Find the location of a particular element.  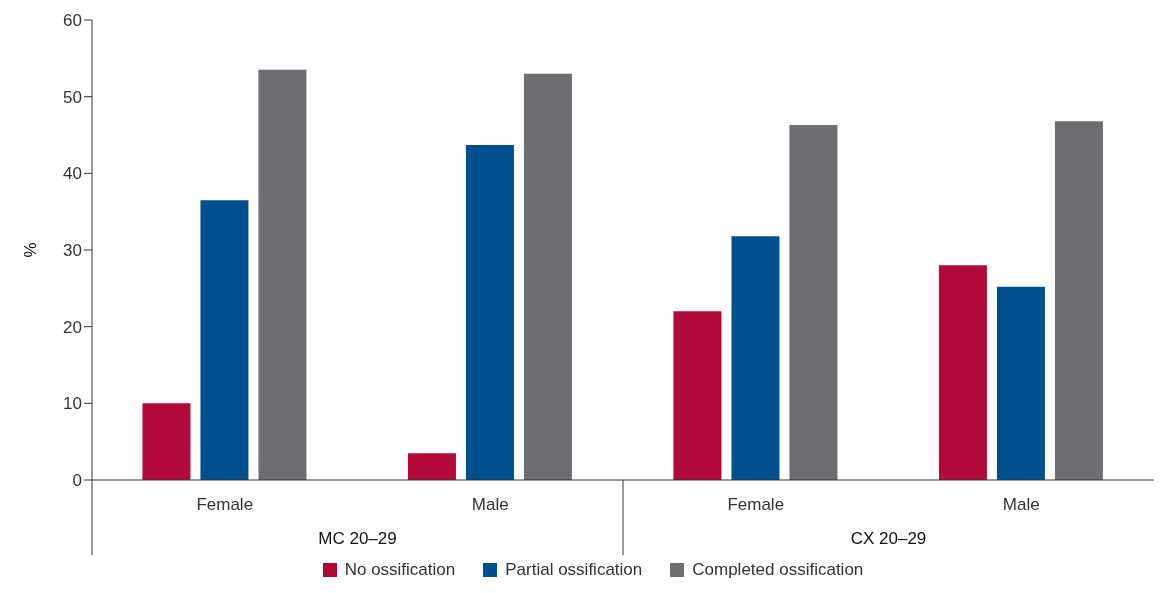

y-tick-label: 40 is located at coordinates (72, 174).